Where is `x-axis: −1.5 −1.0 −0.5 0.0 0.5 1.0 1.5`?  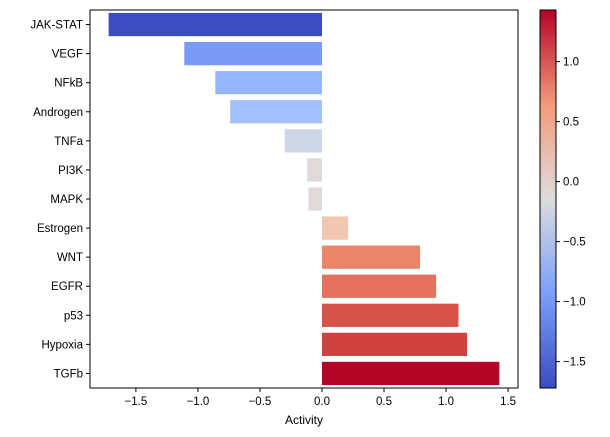 x-axis: −1.5 −1.0 −0.5 0.0 0.5 1.0 1.5 is located at coordinates (320, 398).